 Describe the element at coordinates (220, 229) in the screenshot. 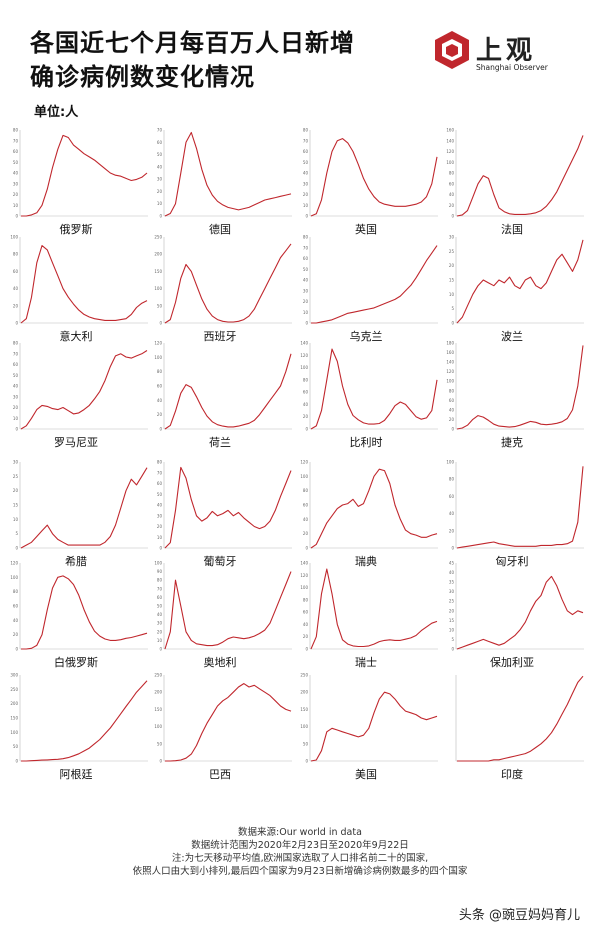

I see `country-name-label: 德国` at that location.